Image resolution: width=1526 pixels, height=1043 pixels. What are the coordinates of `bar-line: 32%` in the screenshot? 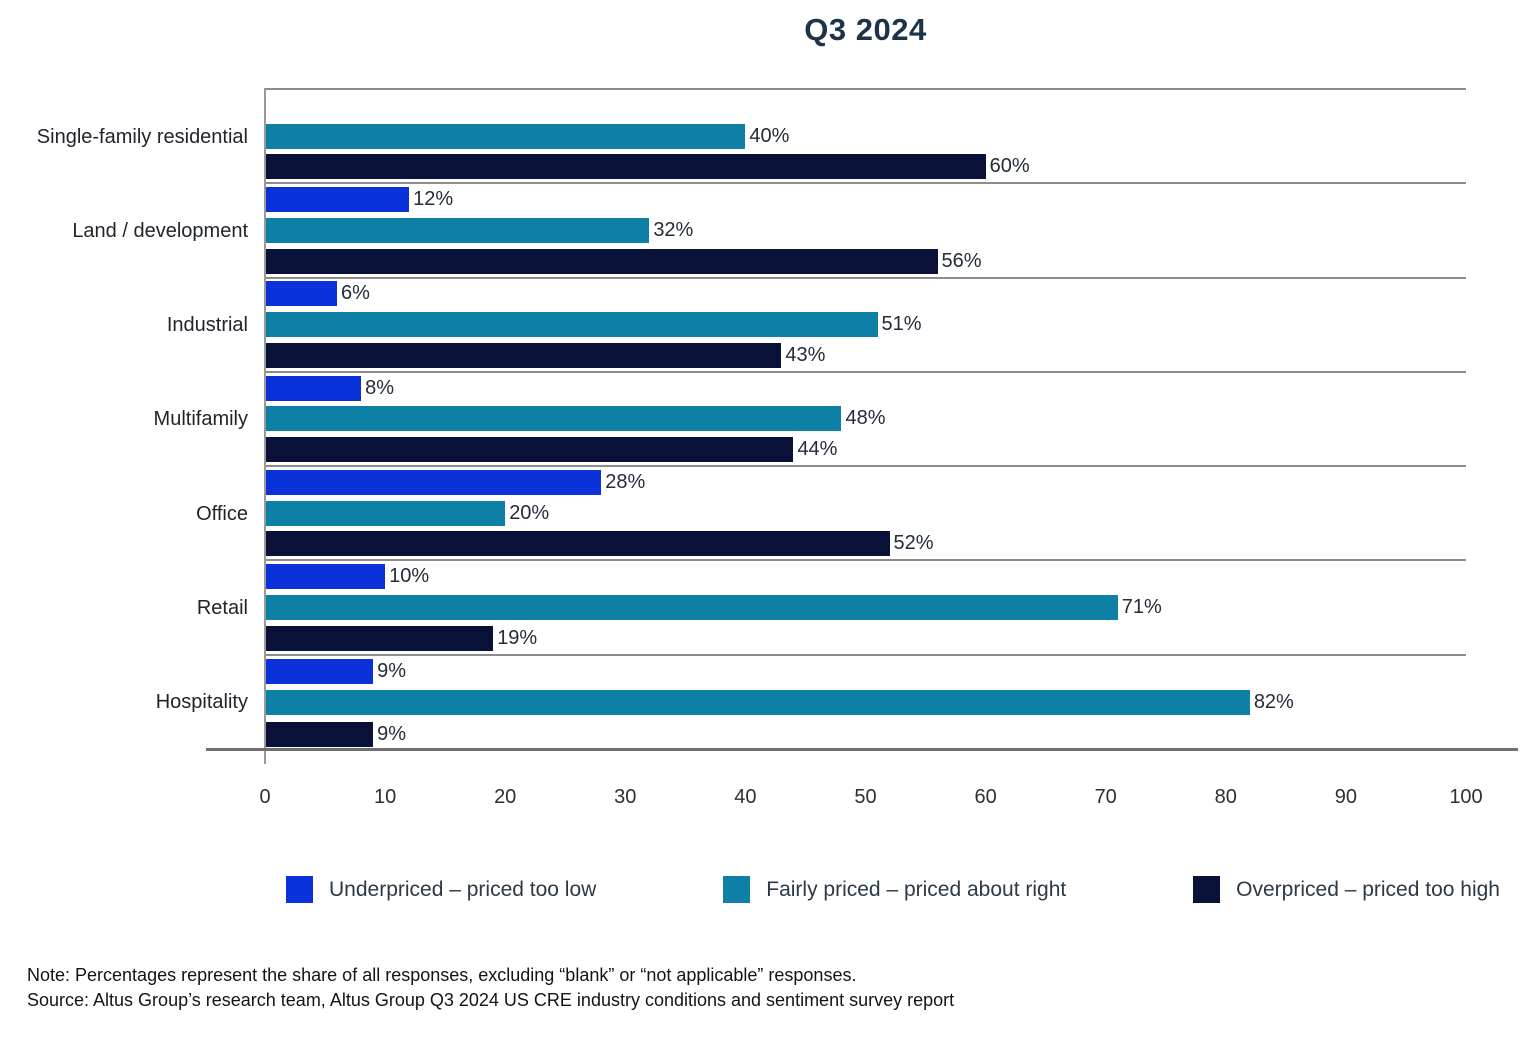 It's located at (865, 230).